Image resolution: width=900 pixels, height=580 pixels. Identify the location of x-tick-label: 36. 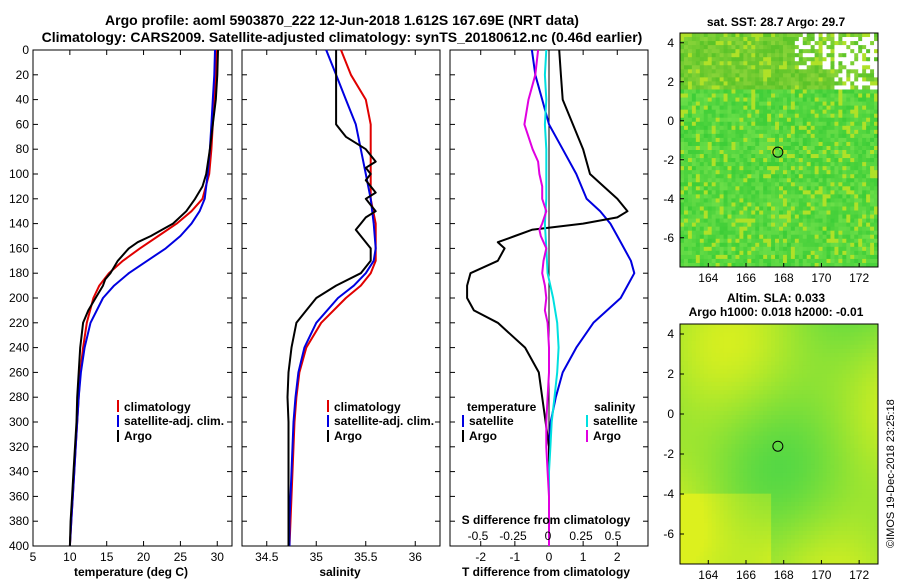
(416, 557).